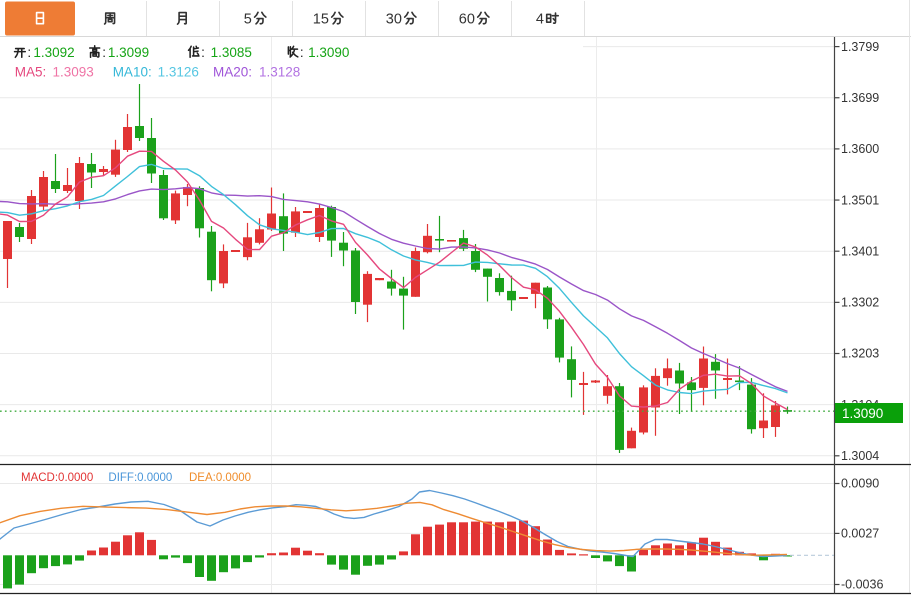 This screenshot has width=911, height=602. What do you see at coordinates (178, 72) in the screenshot?
I see `svg-text: 1.3126` at bounding box center [178, 72].